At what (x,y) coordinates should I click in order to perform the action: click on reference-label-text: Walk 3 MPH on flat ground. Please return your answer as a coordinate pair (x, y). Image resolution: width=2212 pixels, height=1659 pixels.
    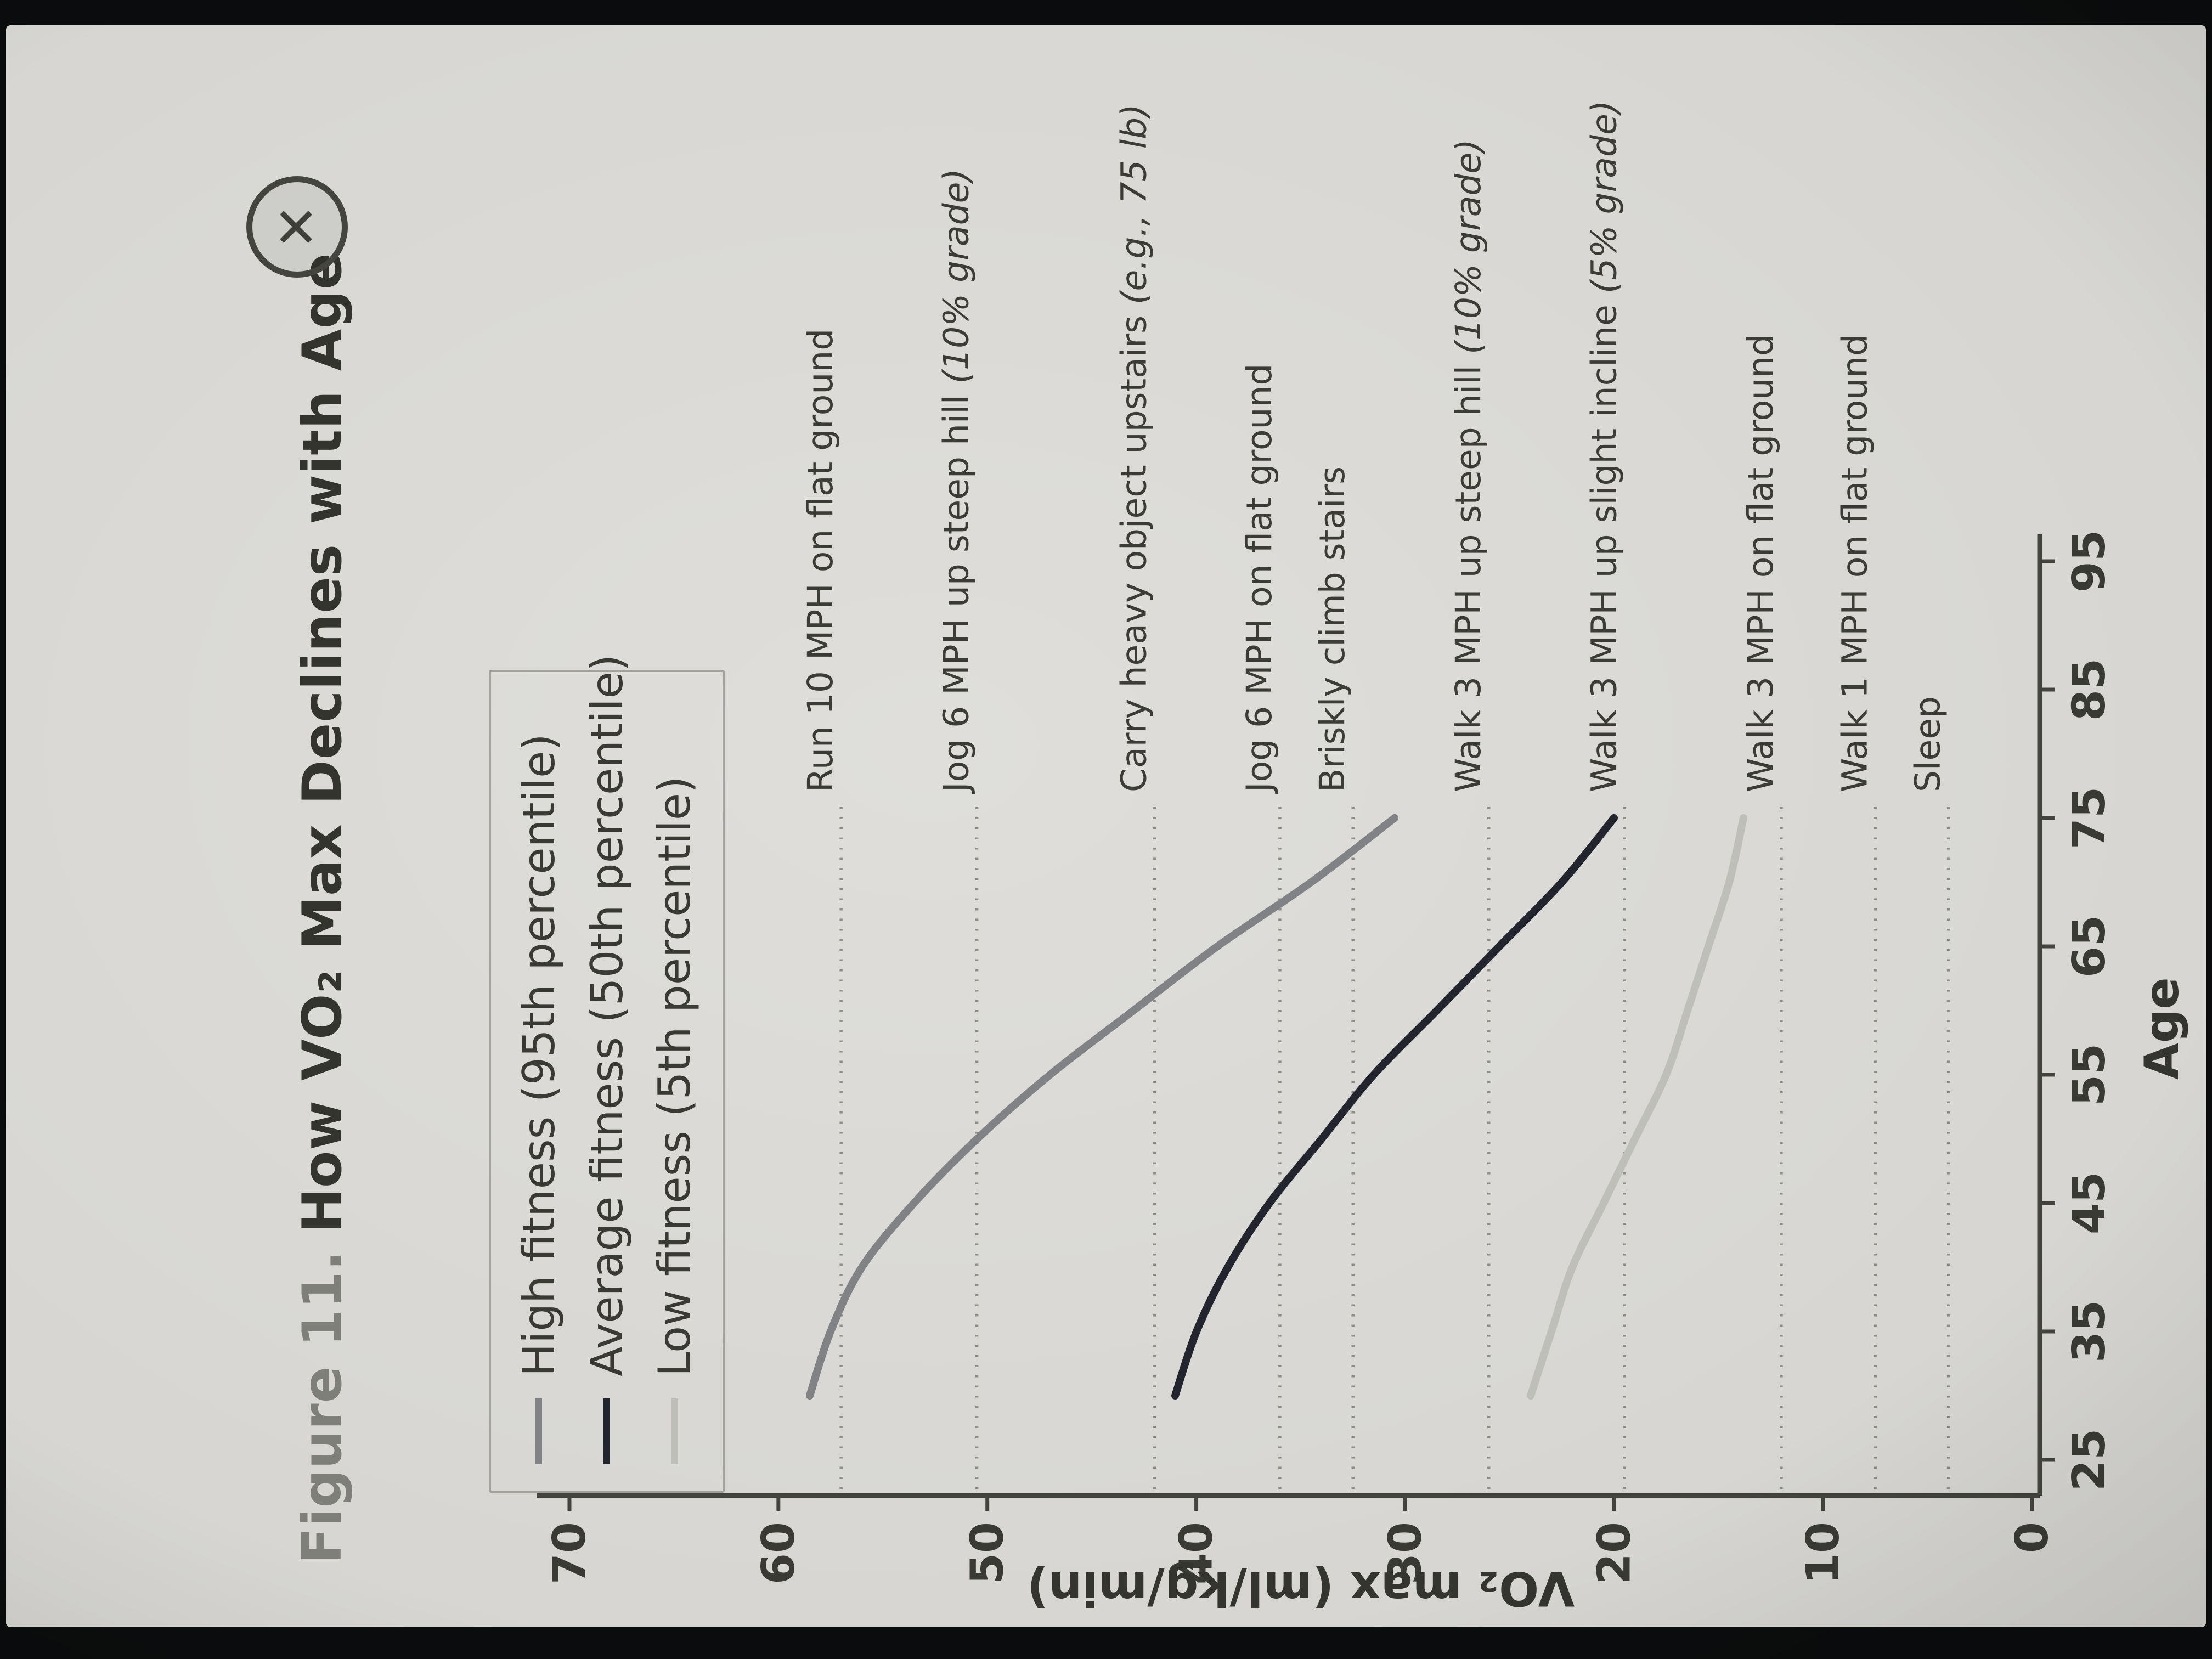
    Looking at the image, I should click on (1761, 563).